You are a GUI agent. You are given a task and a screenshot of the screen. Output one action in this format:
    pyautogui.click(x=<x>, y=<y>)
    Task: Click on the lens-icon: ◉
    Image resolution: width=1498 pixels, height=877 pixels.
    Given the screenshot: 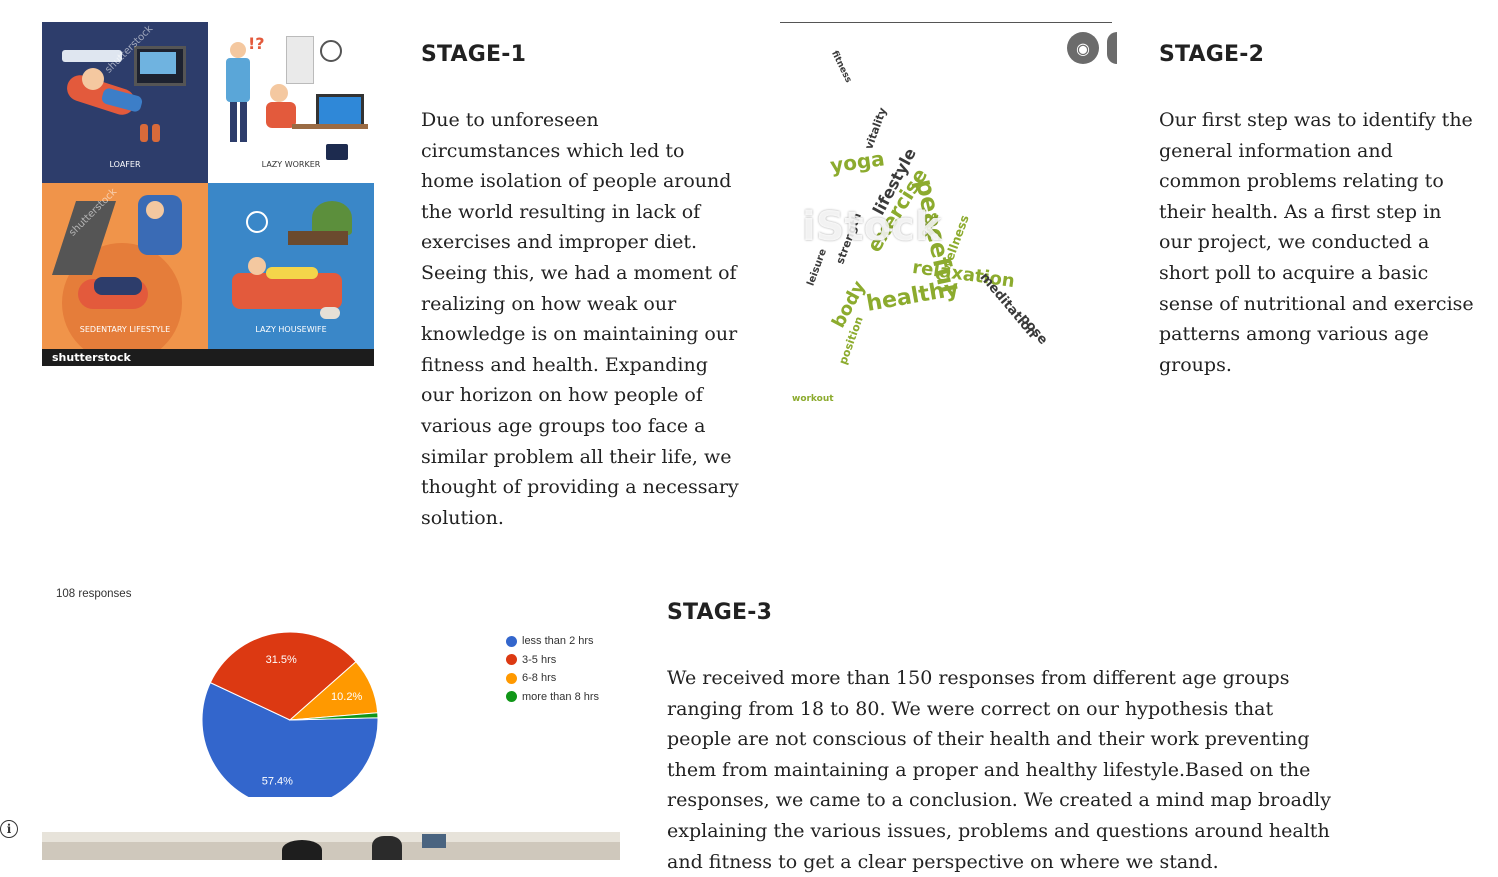 What is the action you would take?
    pyautogui.click(x=1083, y=48)
    